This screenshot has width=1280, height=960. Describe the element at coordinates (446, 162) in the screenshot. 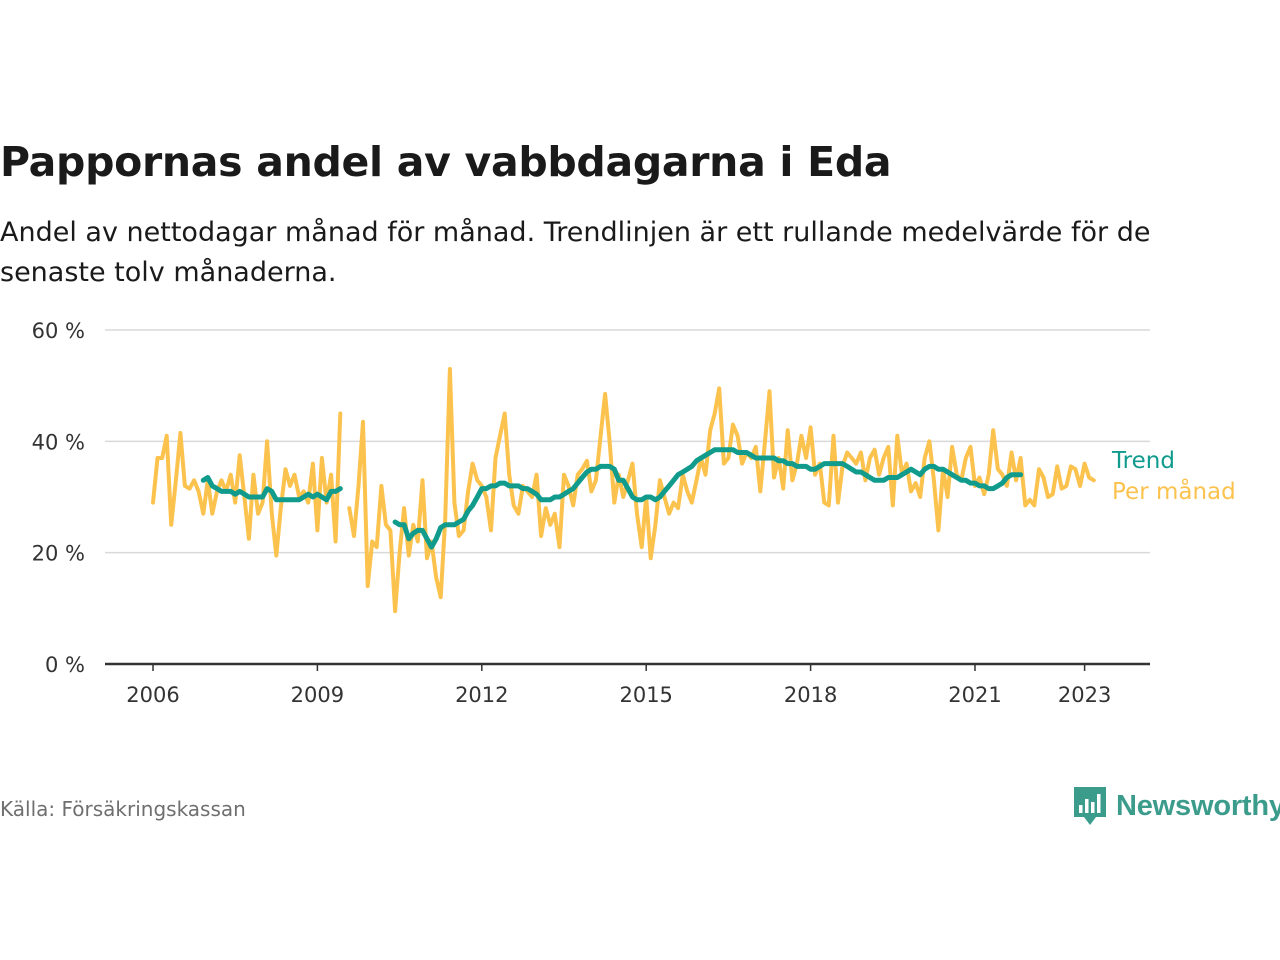

I see `chart-title: Pappornas andel av vabbdagarna i Eda` at that location.